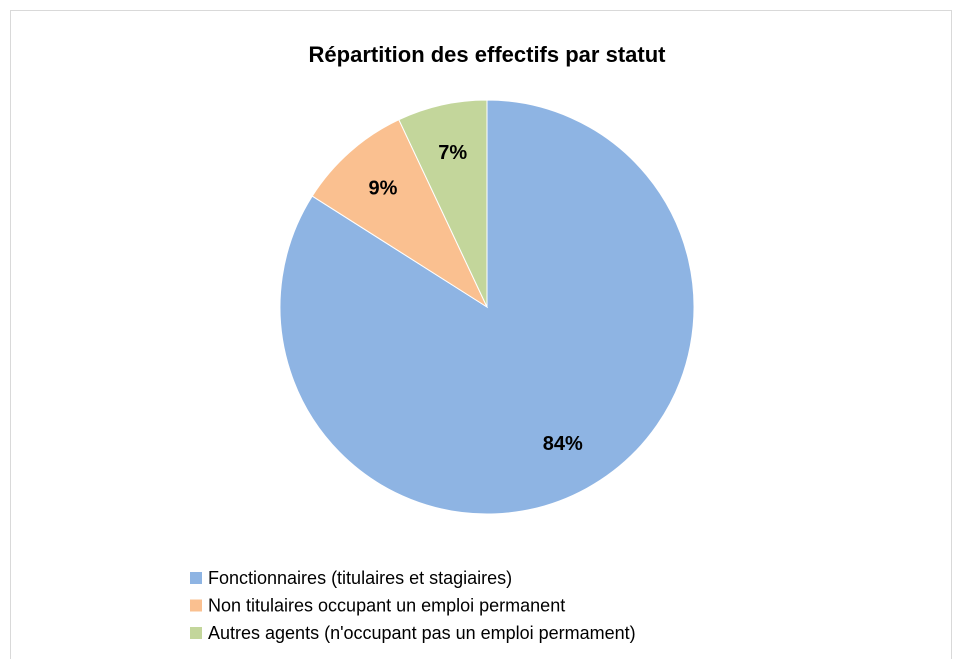  Describe the element at coordinates (383, 188) in the screenshot. I see `data-label: 9%` at that location.